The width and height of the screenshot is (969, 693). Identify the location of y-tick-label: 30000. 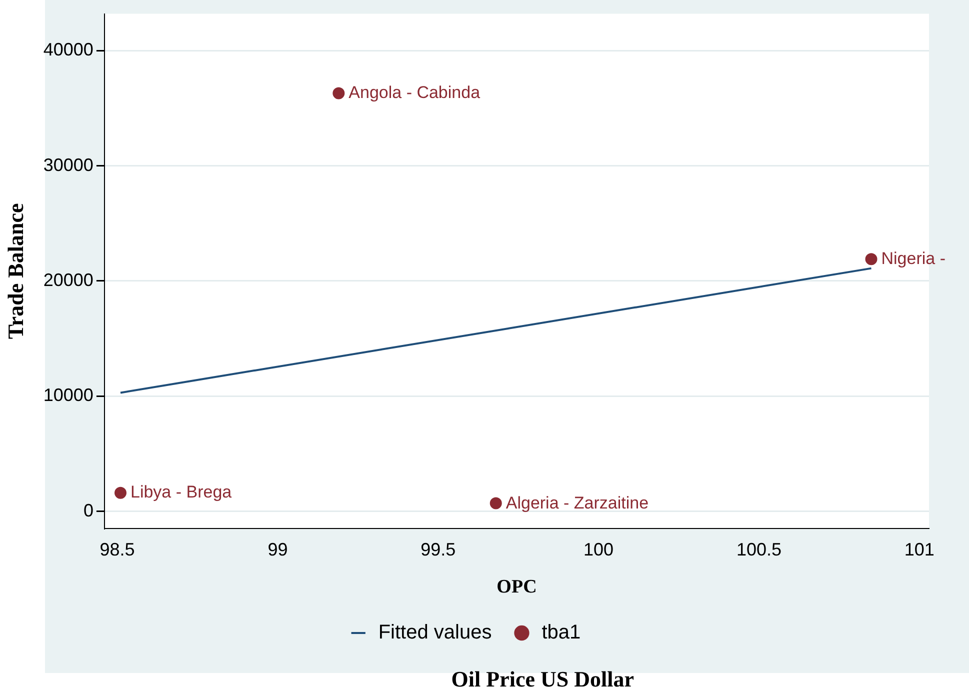
(68, 164).